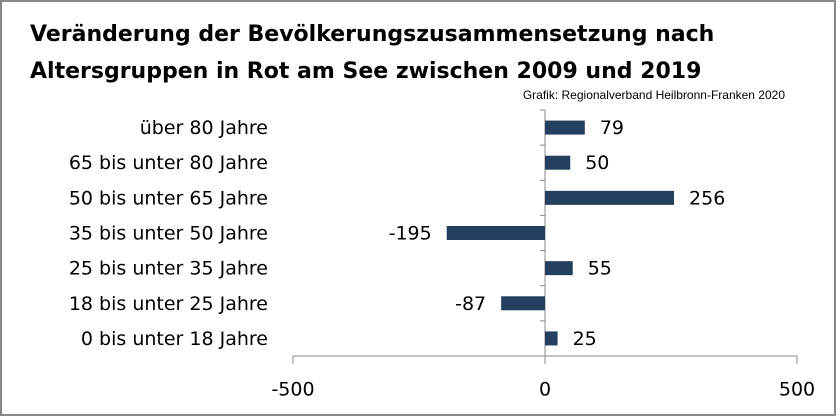  What do you see at coordinates (597, 163) in the screenshot?
I see `value-label: 50` at bounding box center [597, 163].